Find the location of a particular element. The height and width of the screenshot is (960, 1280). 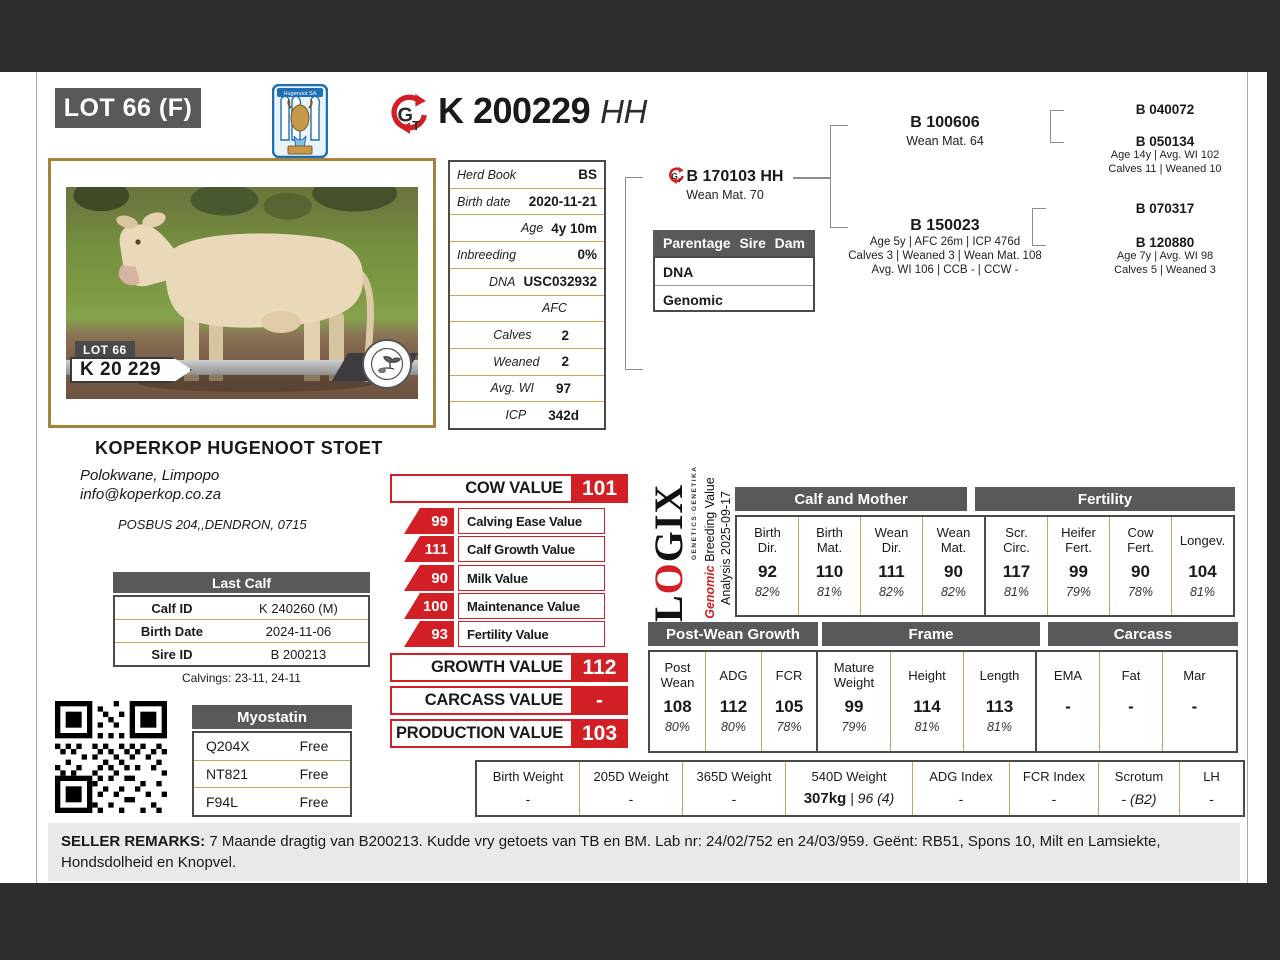

weight-note: (B2) is located at coordinates (1141, 799).